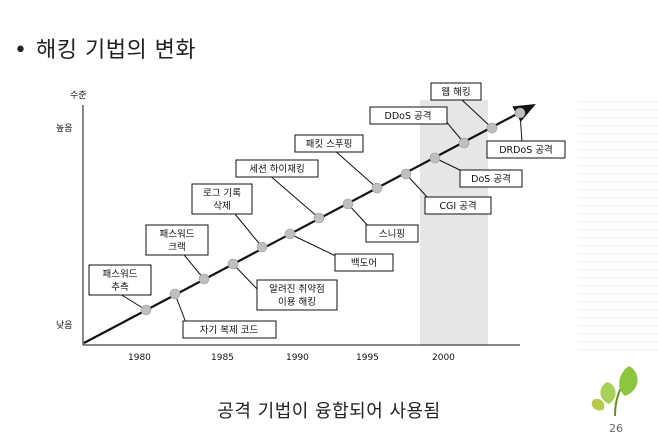 The image size is (658, 443). Describe the element at coordinates (454, 222) in the screenshot. I see `highlight-band` at that location.